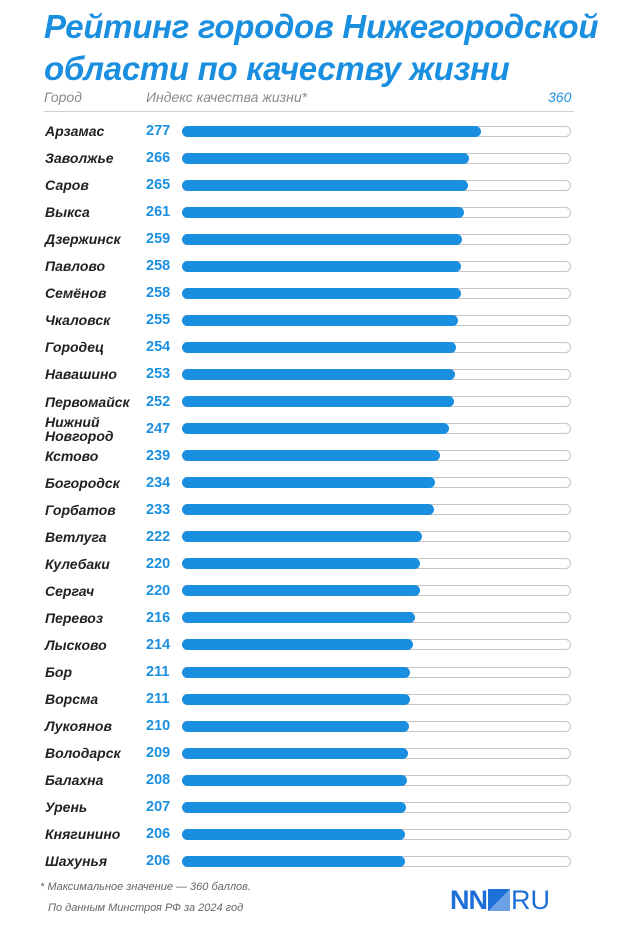  What do you see at coordinates (59, 672) in the screenshot?
I see `city-label: Бор` at bounding box center [59, 672].